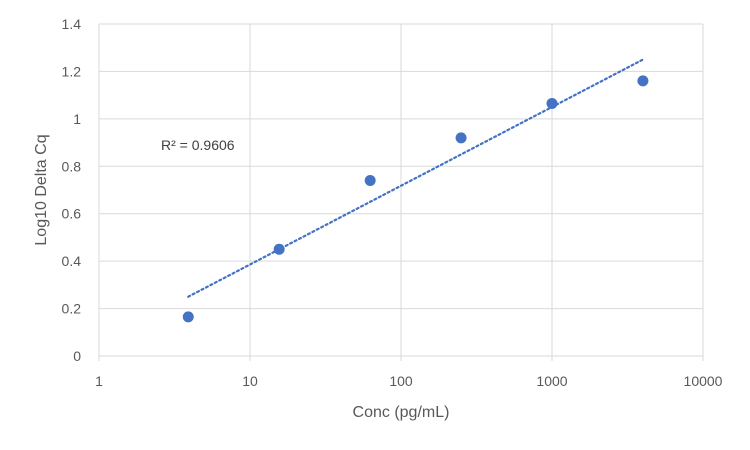 The image size is (750, 450). I want to click on y-tick-labels: 0 0.2 0.4 0.6 0.8 1 1.2 1.4, so click(72, 190).